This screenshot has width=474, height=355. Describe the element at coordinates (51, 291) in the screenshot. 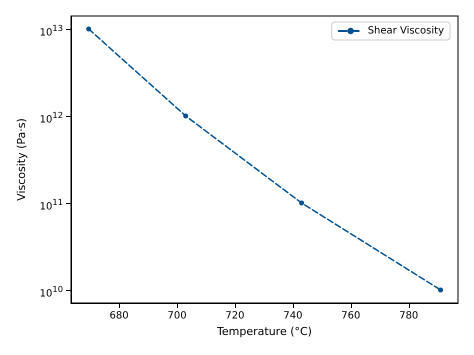

I see `y-tick-label: 10$^{10}$` at that location.